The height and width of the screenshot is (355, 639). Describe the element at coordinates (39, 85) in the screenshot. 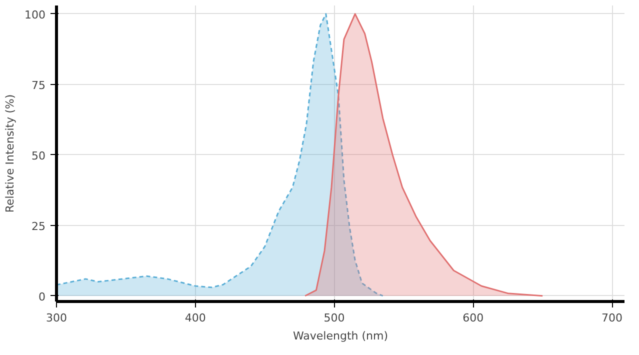

I see `y-tick-label: 75` at that location.